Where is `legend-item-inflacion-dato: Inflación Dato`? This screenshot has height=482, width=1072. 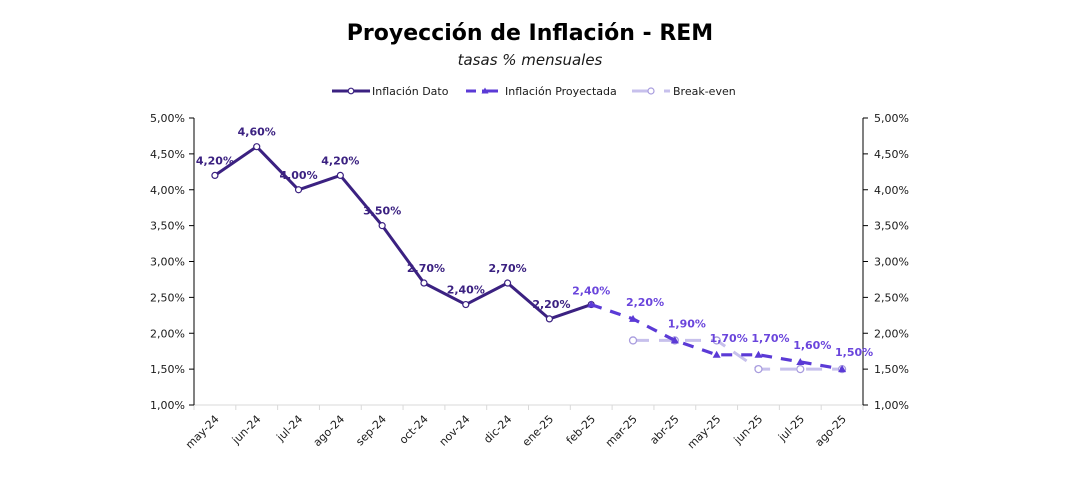
legend-item-inflacion-dato: Inflación Dato is located at coordinates (390, 91).